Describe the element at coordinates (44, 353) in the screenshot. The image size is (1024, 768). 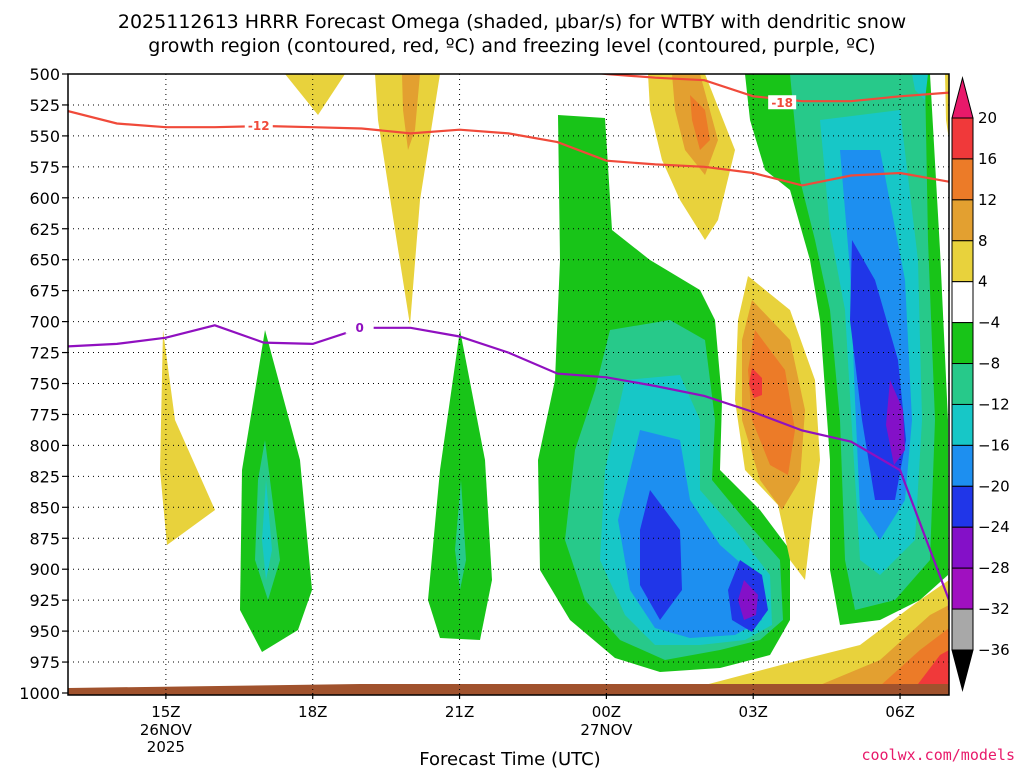
I see `y-tick-label: 725` at that location.